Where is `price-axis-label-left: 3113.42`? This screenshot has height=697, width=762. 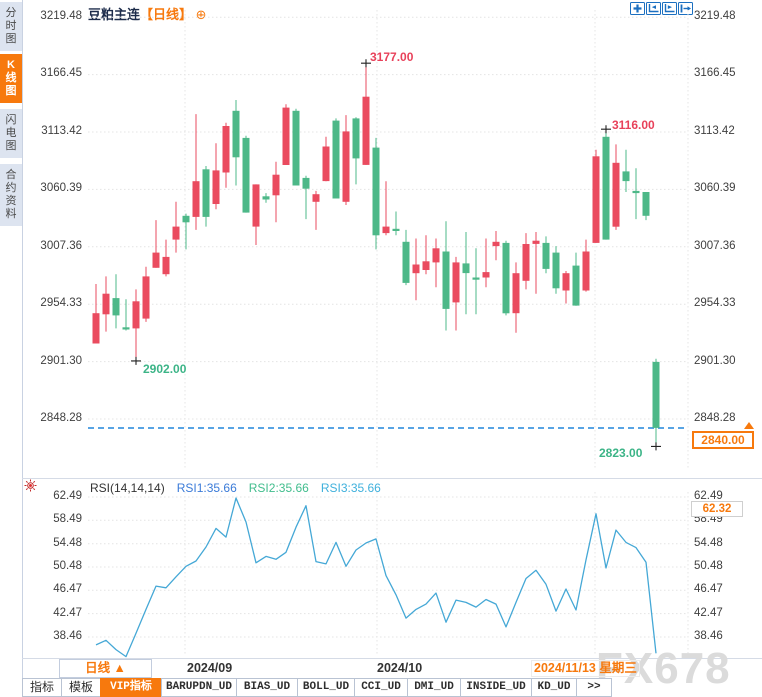
price-axis-label-left: 3113.42 is located at coordinates (61, 130).